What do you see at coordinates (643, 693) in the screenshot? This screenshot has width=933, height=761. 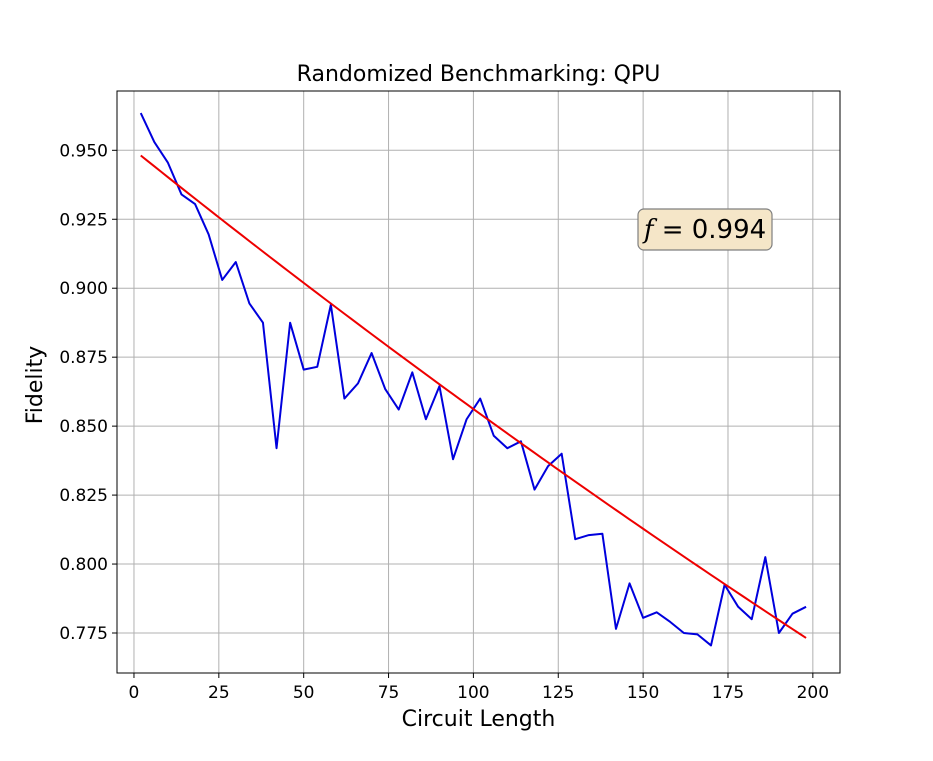 I see `x-tick-label: 150` at bounding box center [643, 693].